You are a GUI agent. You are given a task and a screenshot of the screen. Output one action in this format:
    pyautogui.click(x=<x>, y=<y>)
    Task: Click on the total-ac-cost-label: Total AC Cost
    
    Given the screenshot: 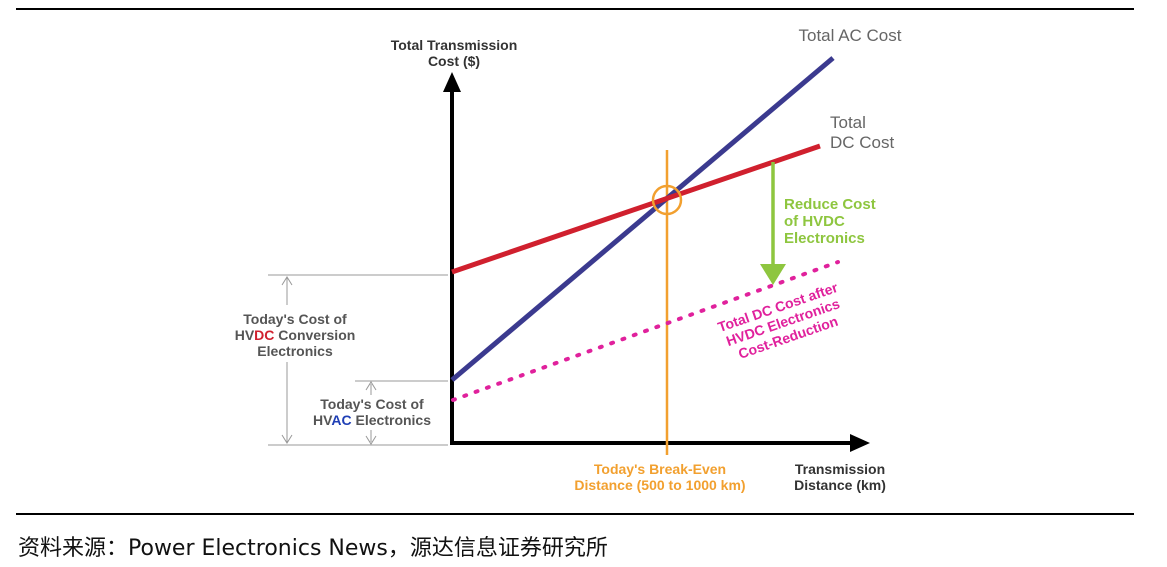 What is the action you would take?
    pyautogui.click(x=850, y=35)
    